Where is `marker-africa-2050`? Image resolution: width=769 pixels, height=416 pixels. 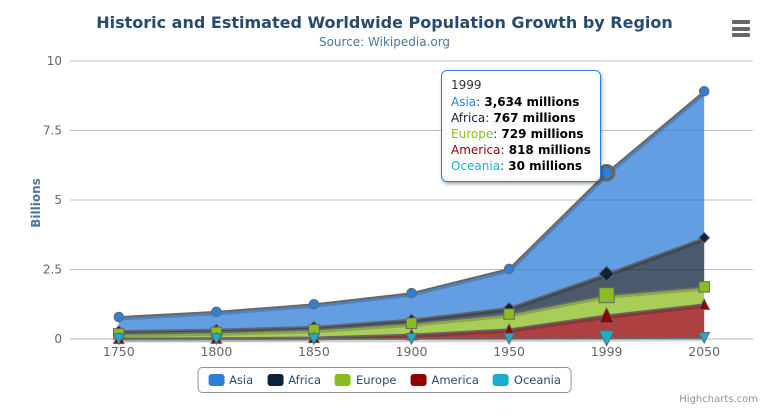 marker-africa-2050 is located at coordinates (704, 237).